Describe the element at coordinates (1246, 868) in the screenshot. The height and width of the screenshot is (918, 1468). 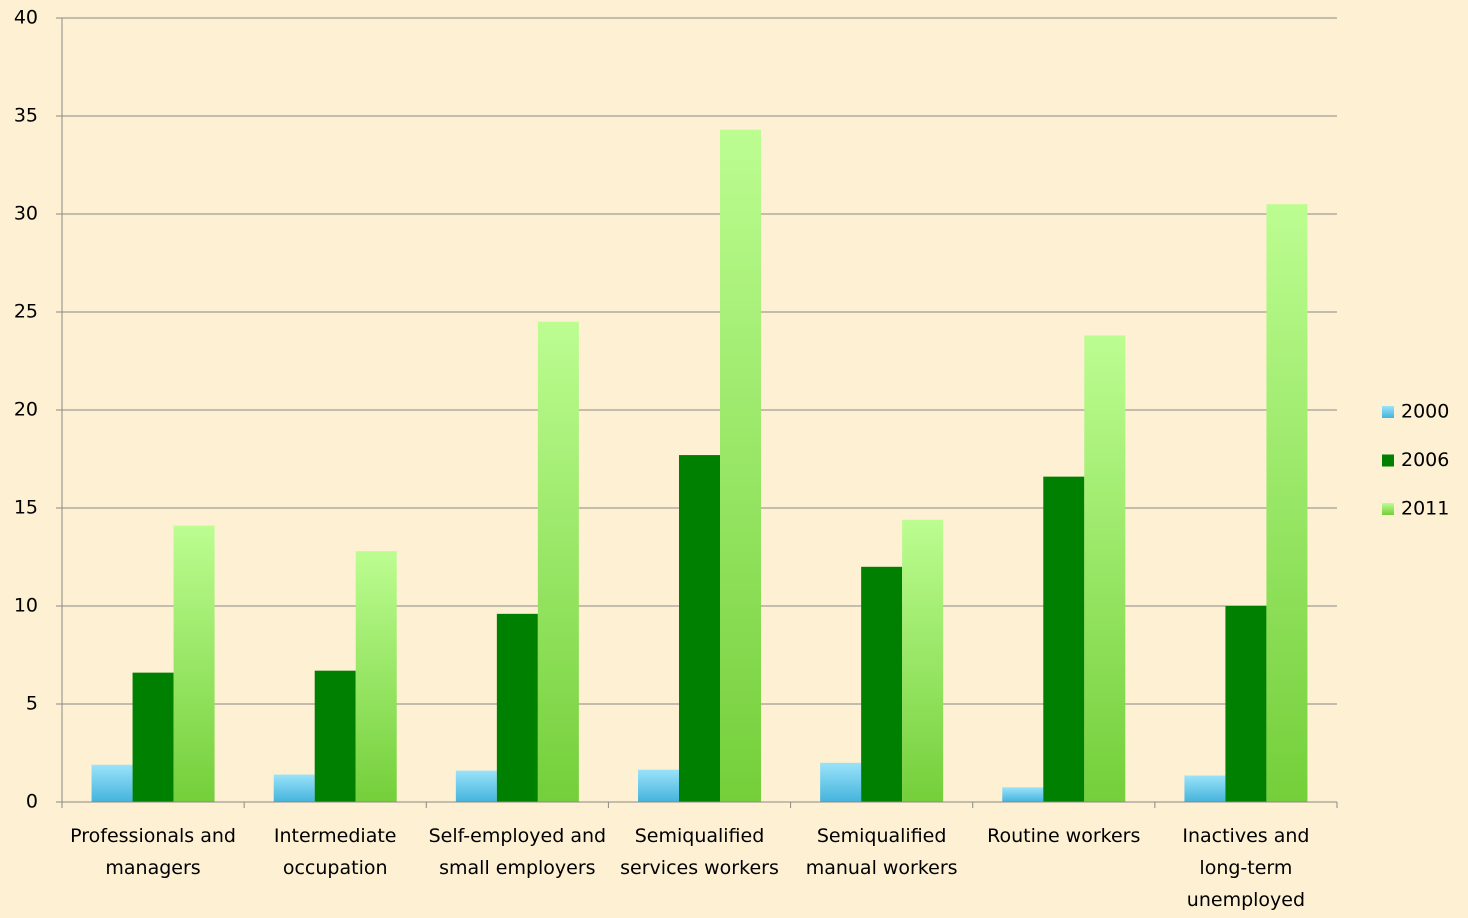
I see `x-tick-label: Inactives and long-term unemployed` at that location.